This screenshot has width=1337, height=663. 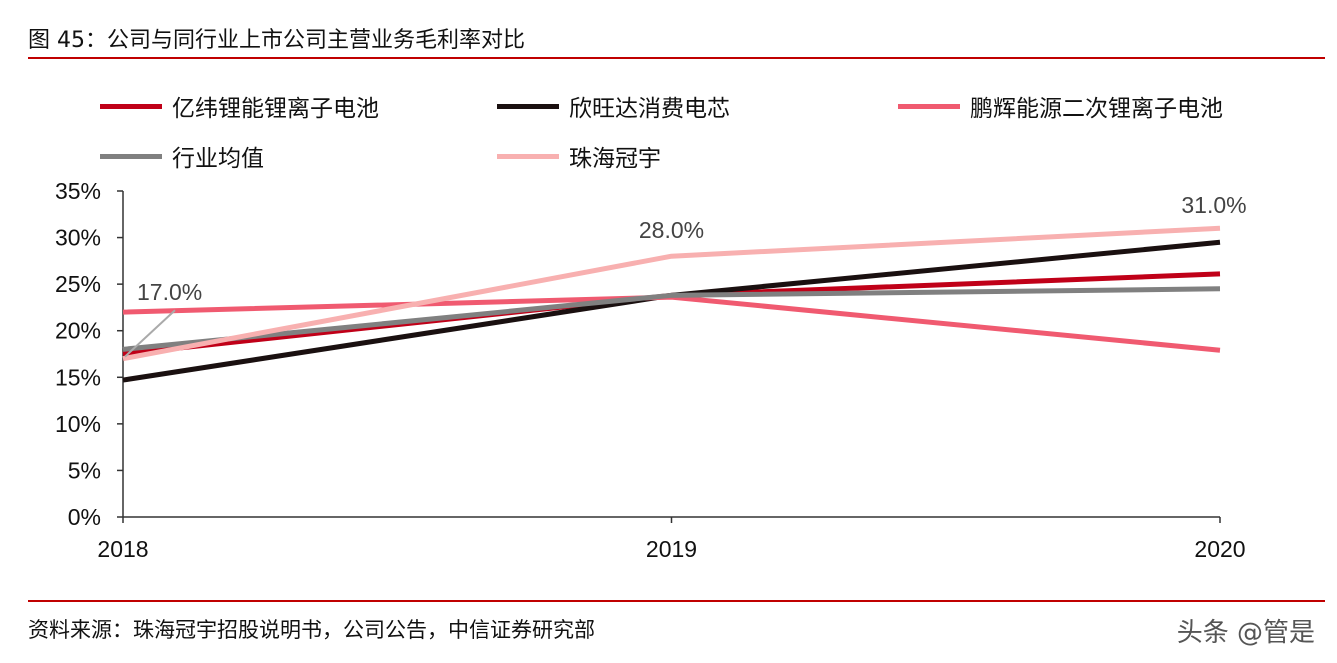 What do you see at coordinates (1245, 633) in the screenshot?
I see `watermark: 头条 @管是` at bounding box center [1245, 633].